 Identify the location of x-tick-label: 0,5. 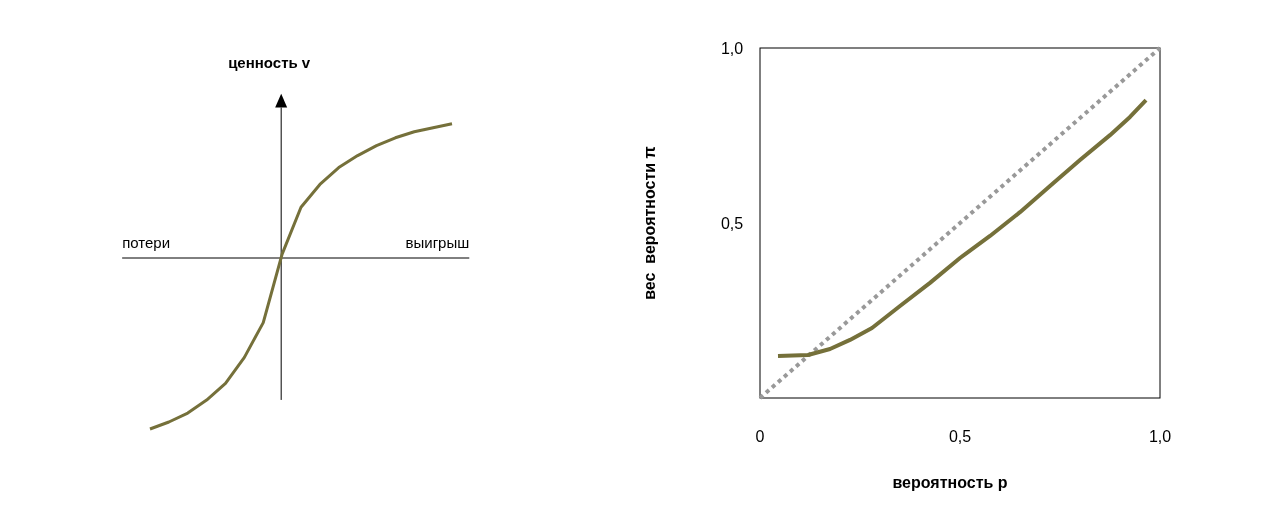
(960, 436).